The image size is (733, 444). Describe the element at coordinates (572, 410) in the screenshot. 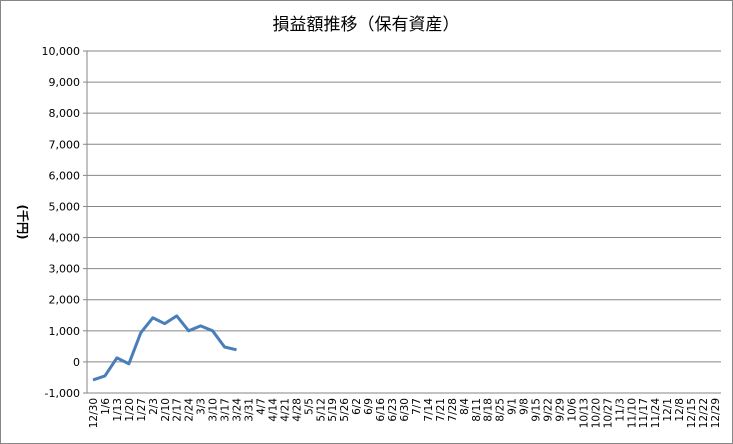

I see `x-tick-label: 10/6` at that location.